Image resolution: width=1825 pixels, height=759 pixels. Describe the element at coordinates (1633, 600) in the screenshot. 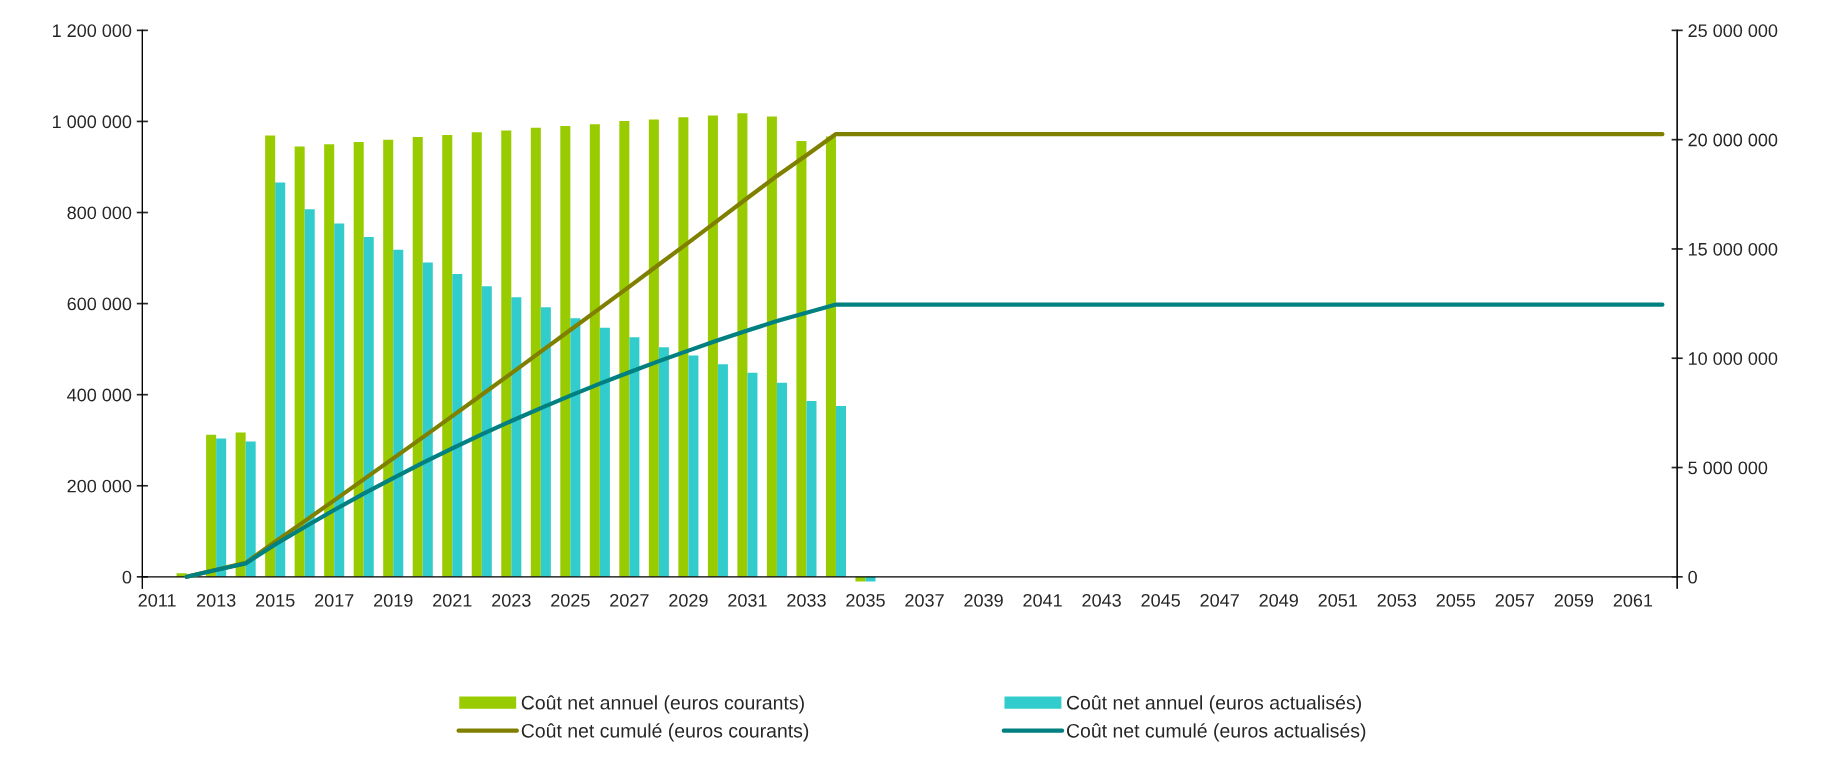

I see `x-tick-label: 2061` at that location.